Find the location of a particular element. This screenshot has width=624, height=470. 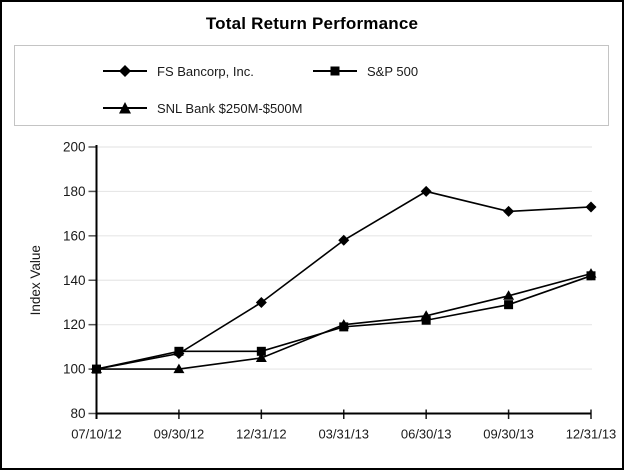

y-tick-label: 100 is located at coordinates (74, 369).